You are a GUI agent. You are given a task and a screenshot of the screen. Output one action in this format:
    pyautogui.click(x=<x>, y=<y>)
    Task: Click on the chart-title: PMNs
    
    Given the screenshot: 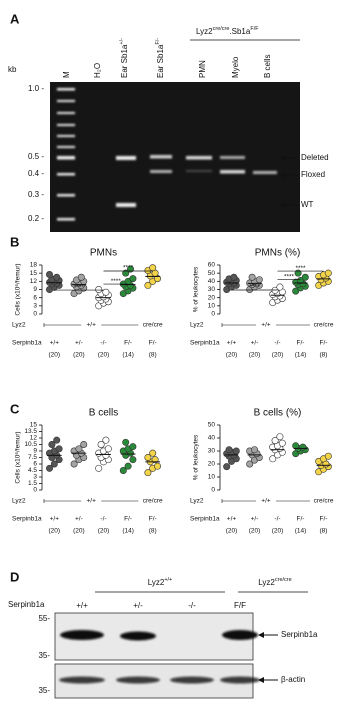 What is the action you would take?
    pyautogui.click(x=103, y=253)
    